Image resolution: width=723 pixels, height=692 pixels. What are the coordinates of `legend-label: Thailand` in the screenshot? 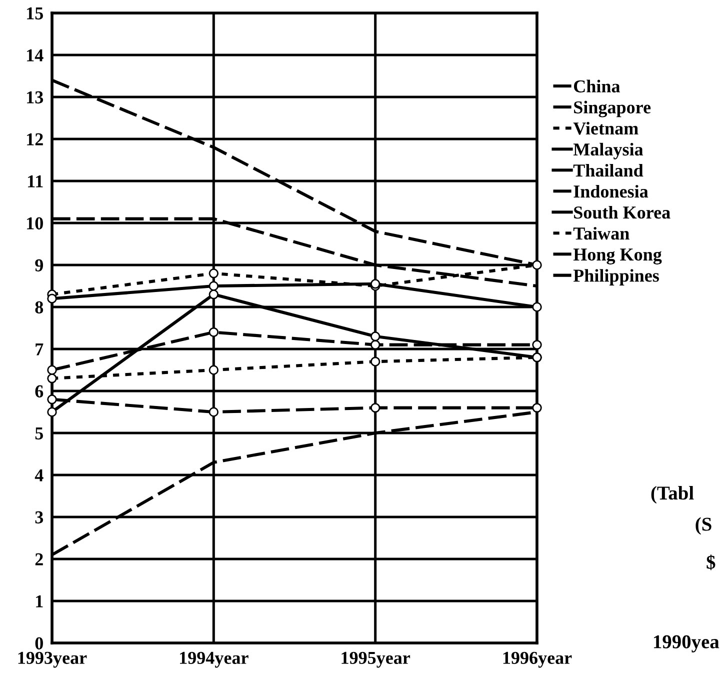 It's located at (608, 170).